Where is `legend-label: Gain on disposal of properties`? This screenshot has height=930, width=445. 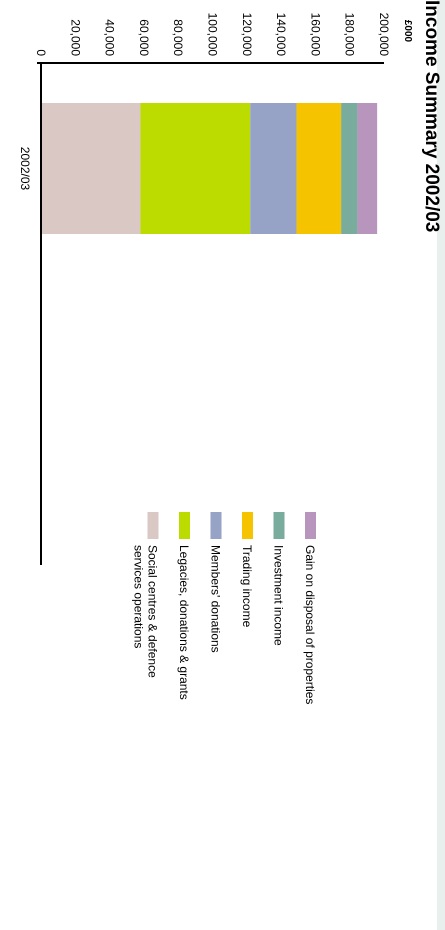
legend-label: Gain on disposal of properties is located at coordinates (310, 624).